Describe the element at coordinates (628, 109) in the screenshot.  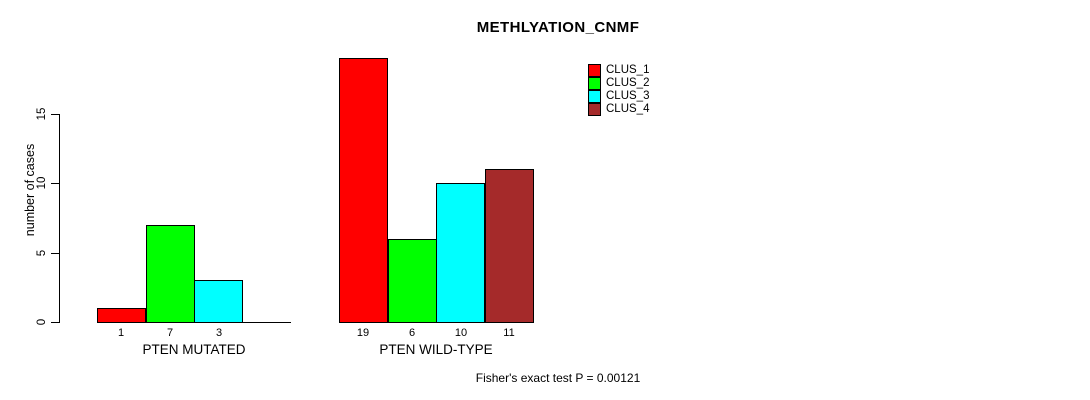
I see `legend-label: CLUS_4` at that location.